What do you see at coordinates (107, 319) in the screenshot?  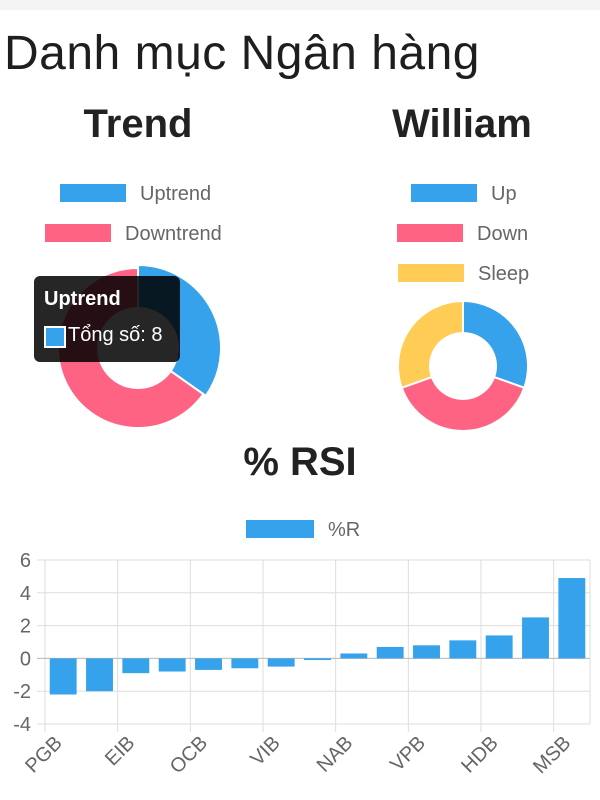 I see `chart-tooltip: Uptrend Tổng số: 8` at bounding box center [107, 319].